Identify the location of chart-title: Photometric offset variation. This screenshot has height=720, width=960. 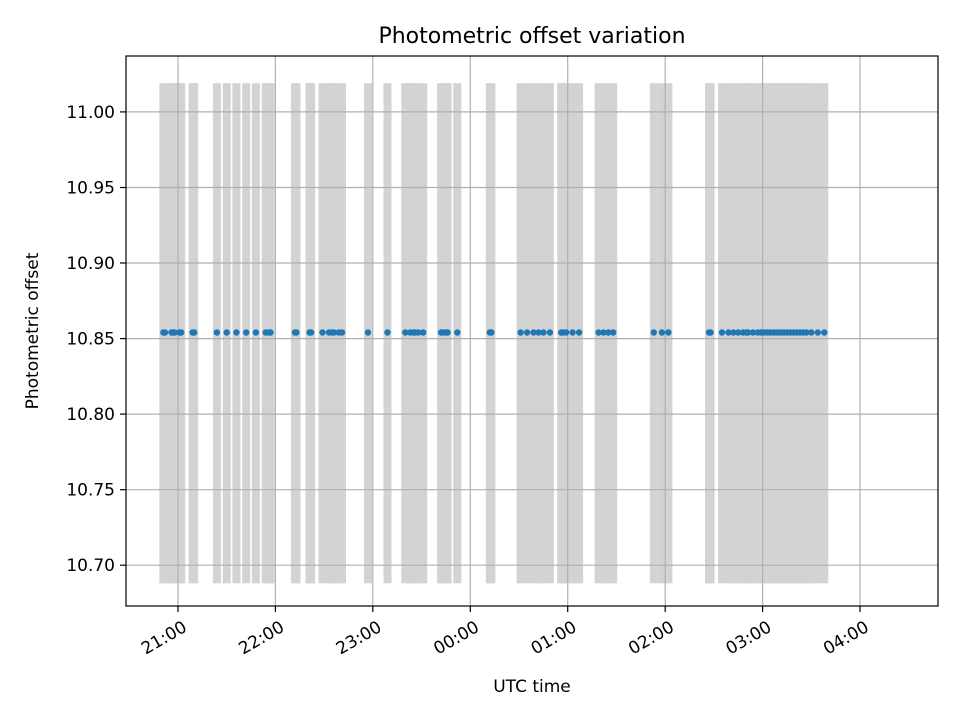
(531, 36).